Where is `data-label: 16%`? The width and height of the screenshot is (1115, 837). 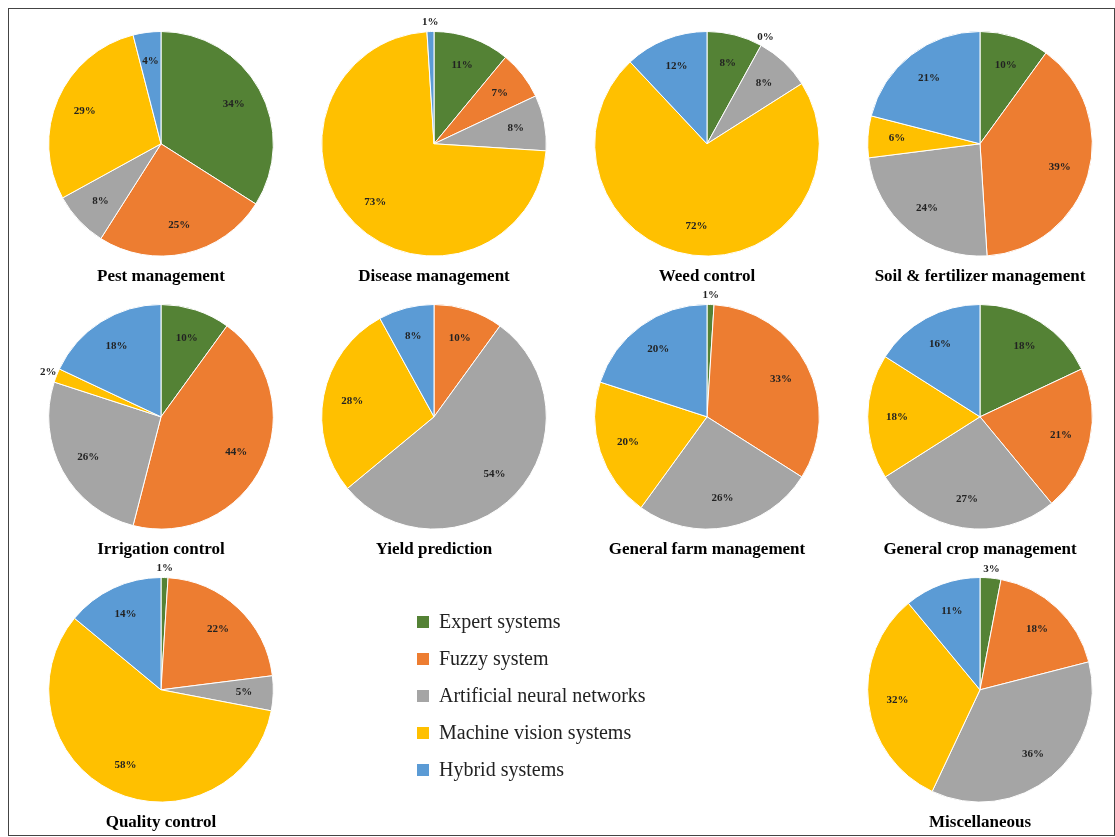
data-label: 16% is located at coordinates (939, 342).